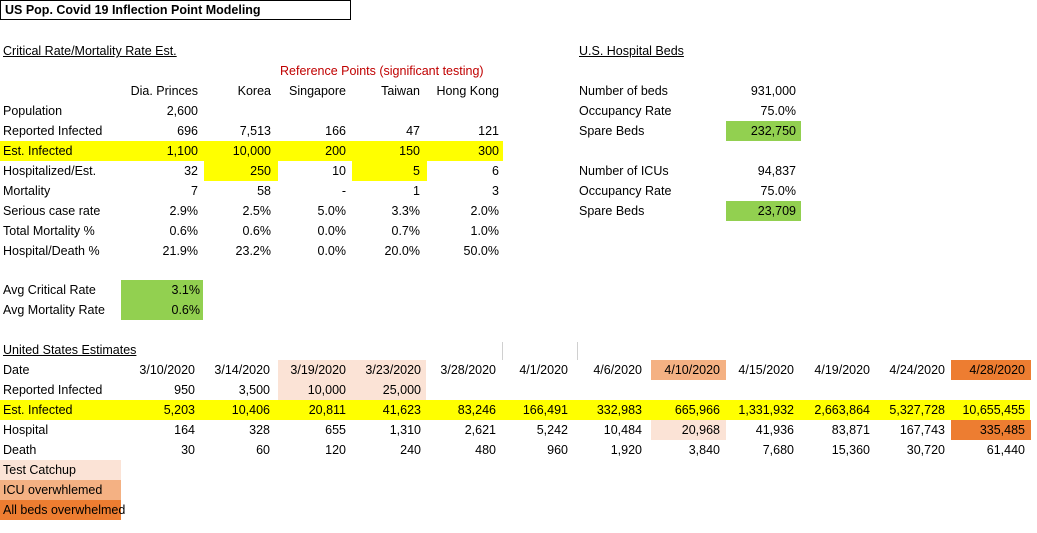  Describe the element at coordinates (773, 91) in the screenshot. I see `beds-row-value: 931,000` at that location.